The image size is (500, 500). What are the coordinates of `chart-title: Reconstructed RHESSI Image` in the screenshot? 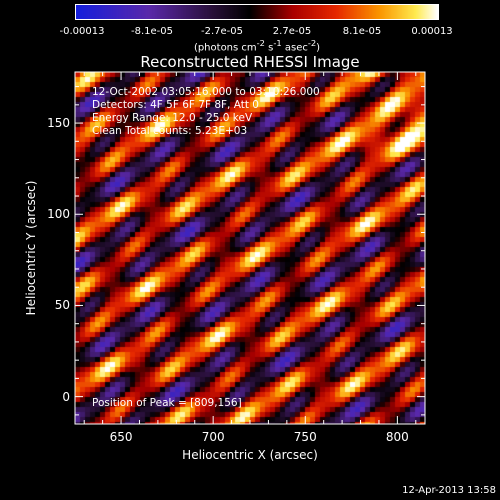 It's located at (250, 62).